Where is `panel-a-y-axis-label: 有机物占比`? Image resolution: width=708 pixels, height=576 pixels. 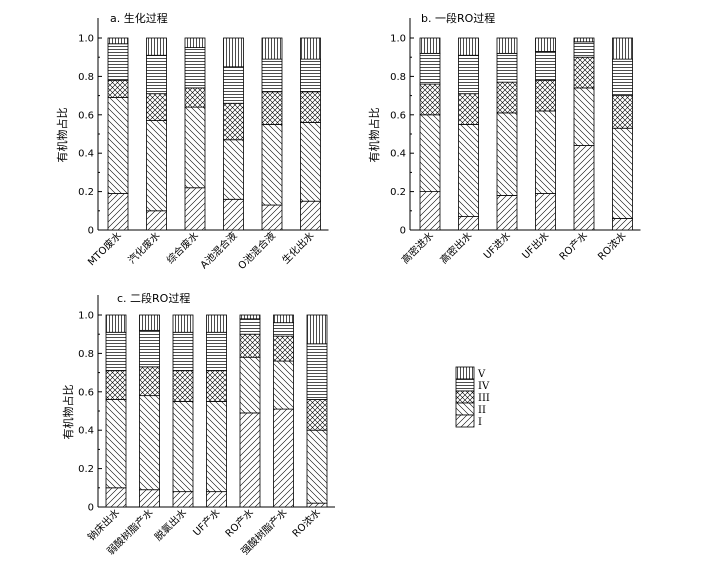
panel-a-y-axis-label: 有机物占比 is located at coordinates (62, 135).